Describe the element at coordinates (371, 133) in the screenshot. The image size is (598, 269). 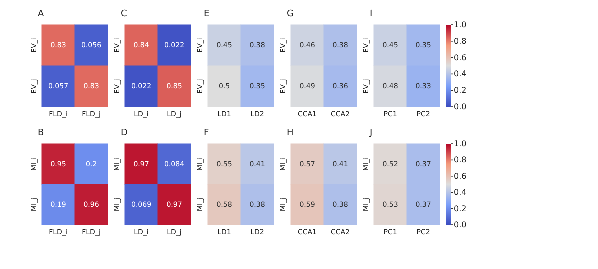
I see `chart-title: J` at that location.